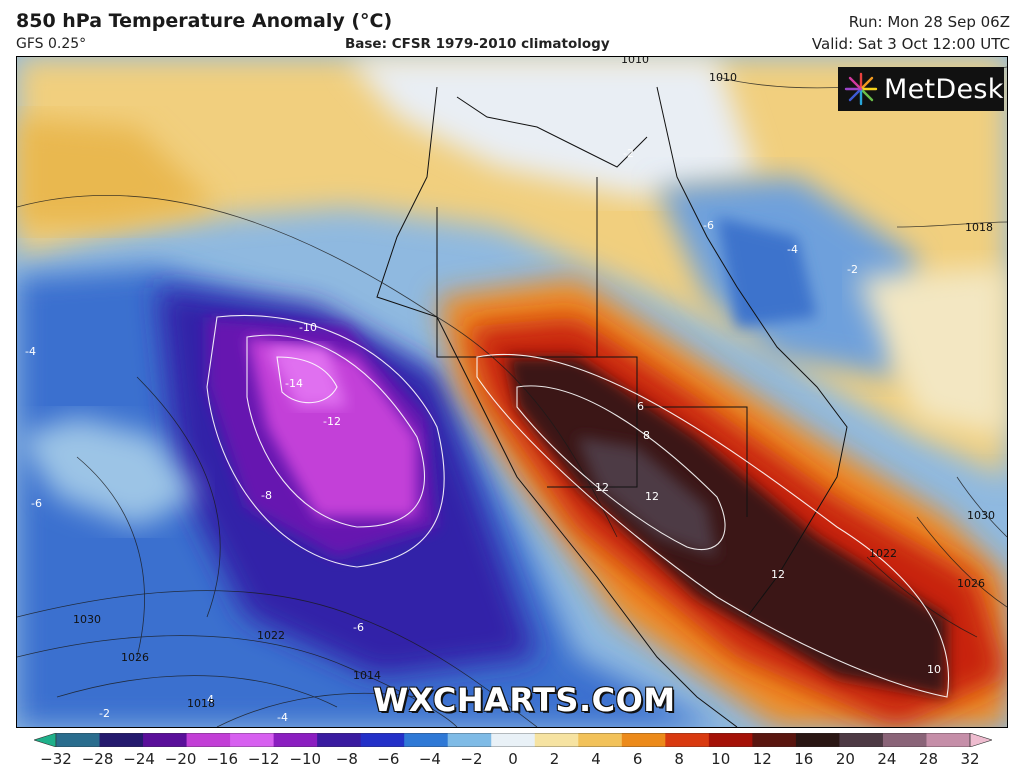 The height and width of the screenshot is (778, 1024). I want to click on colorbar-tick-label: −16, so click(222, 759).